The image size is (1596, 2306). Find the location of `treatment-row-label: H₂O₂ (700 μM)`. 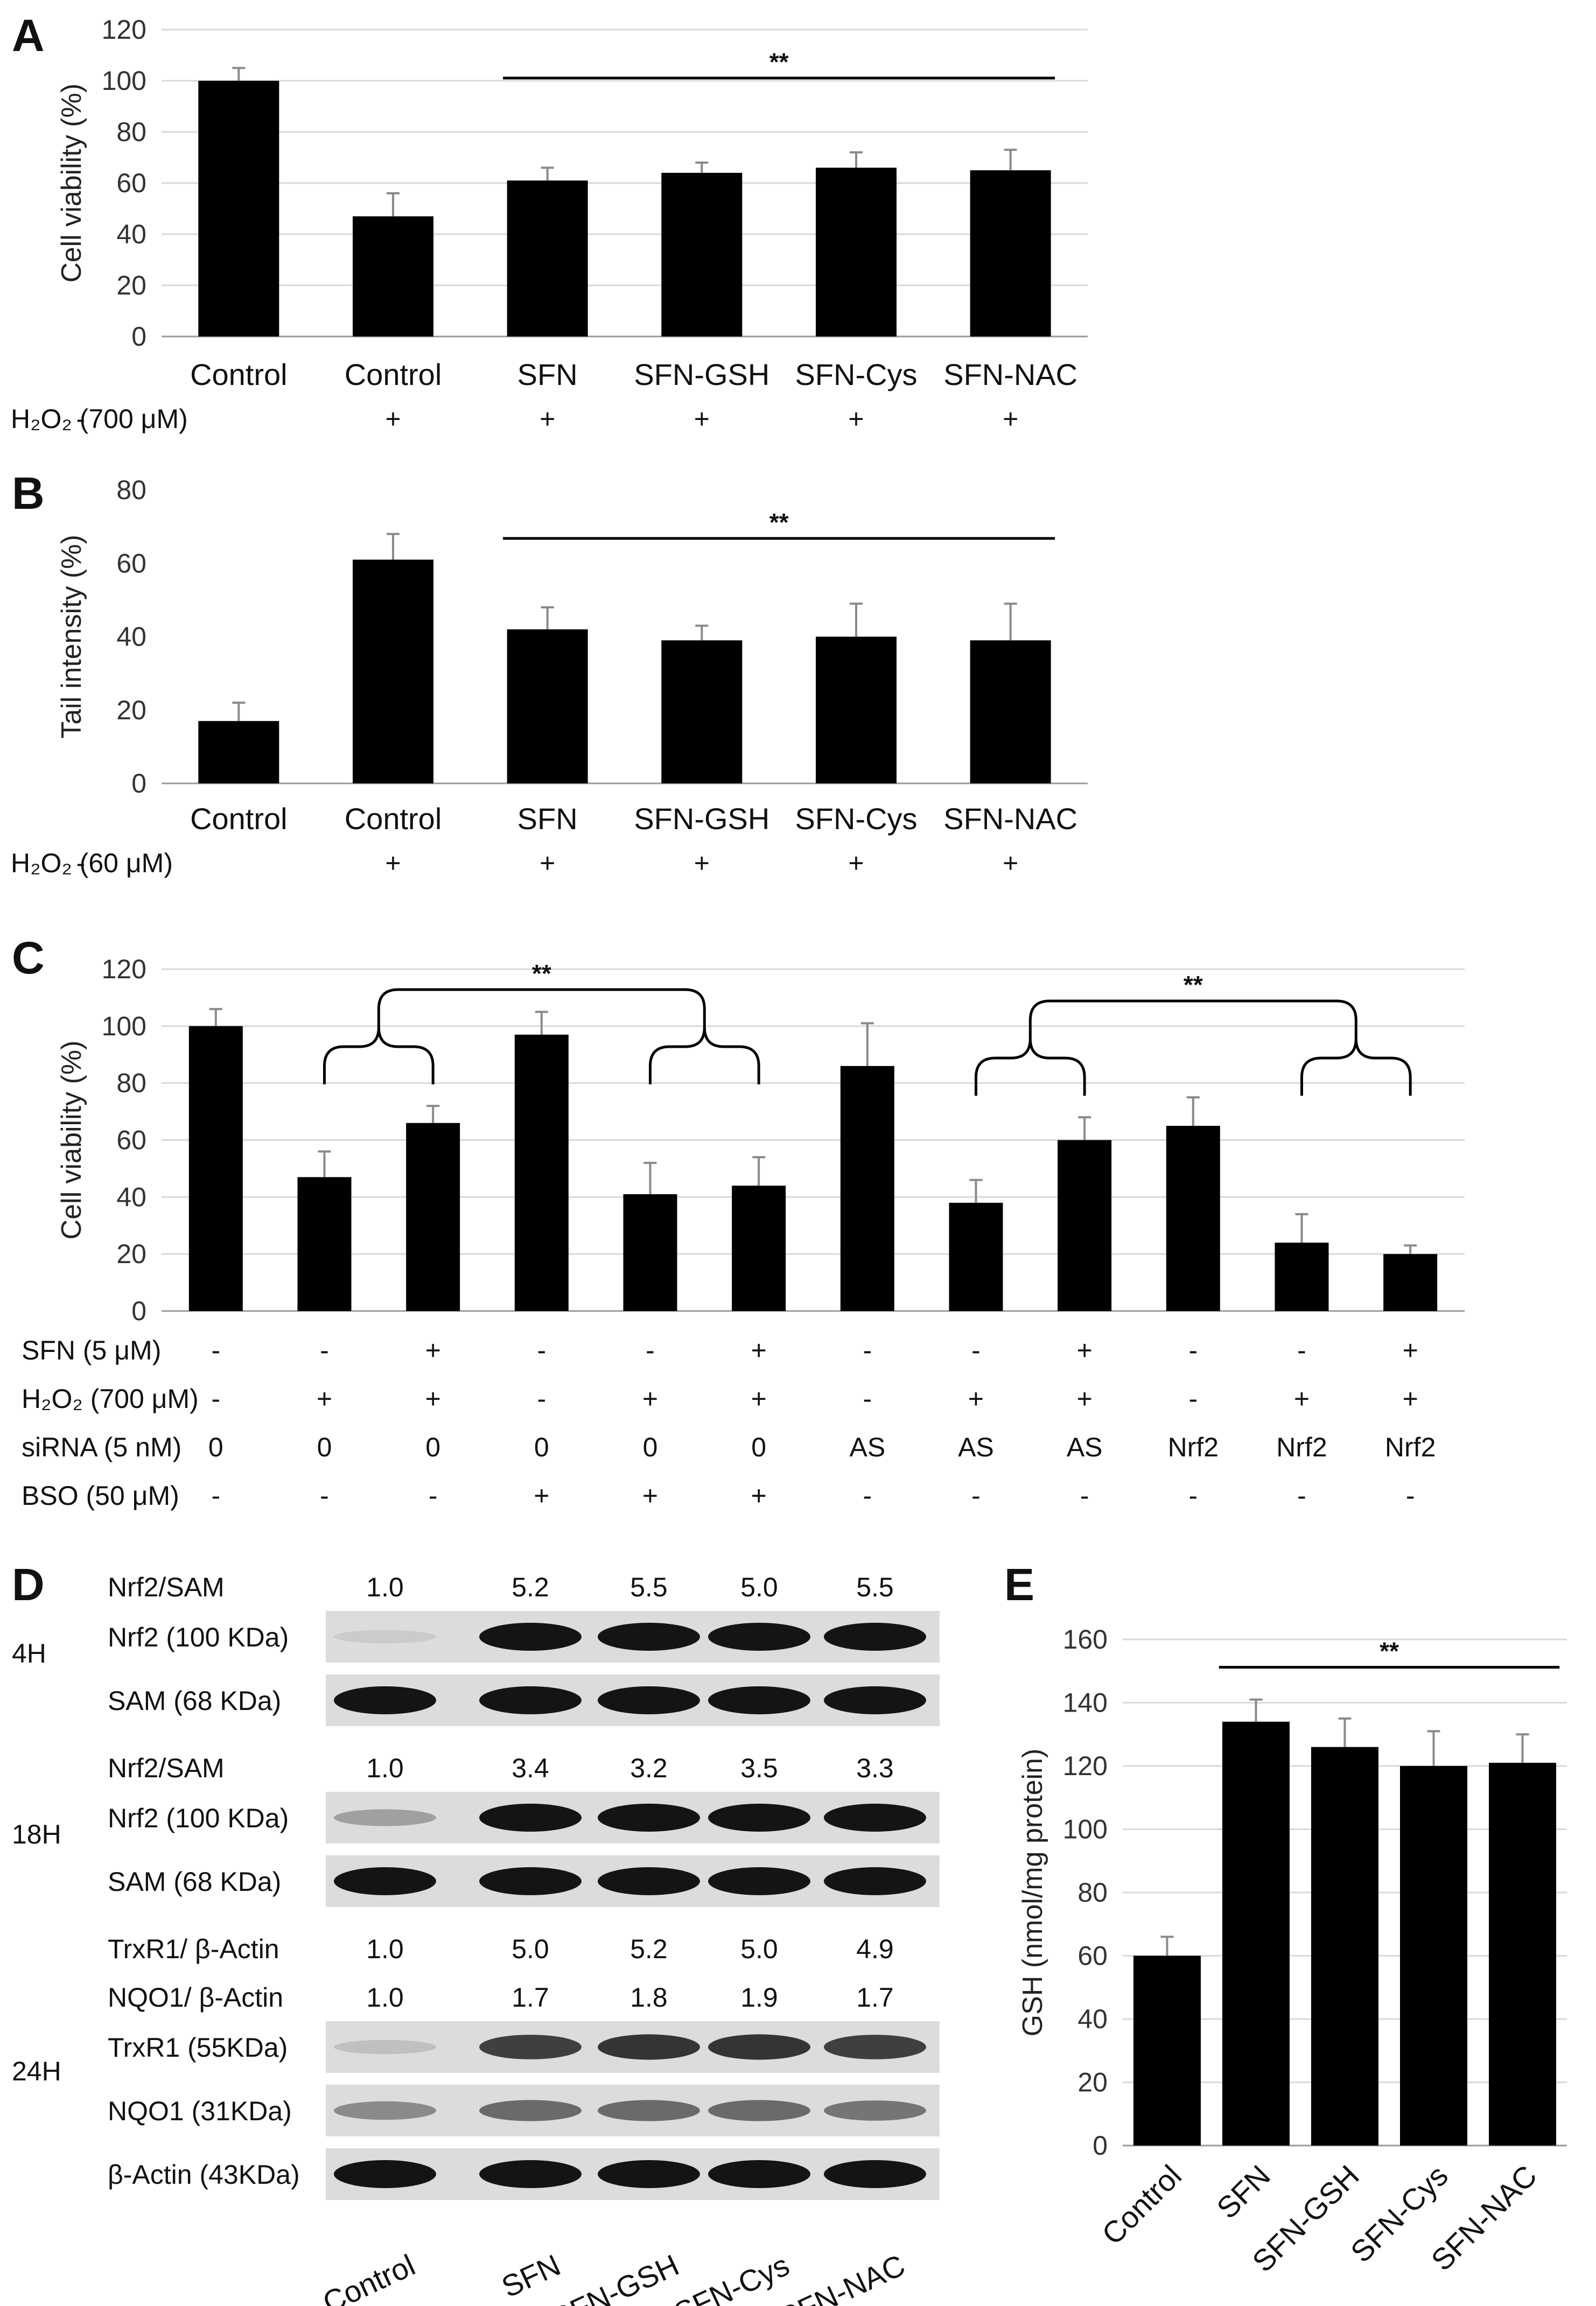

treatment-row-label: H₂O₂ (700 μM) is located at coordinates (99, 419).